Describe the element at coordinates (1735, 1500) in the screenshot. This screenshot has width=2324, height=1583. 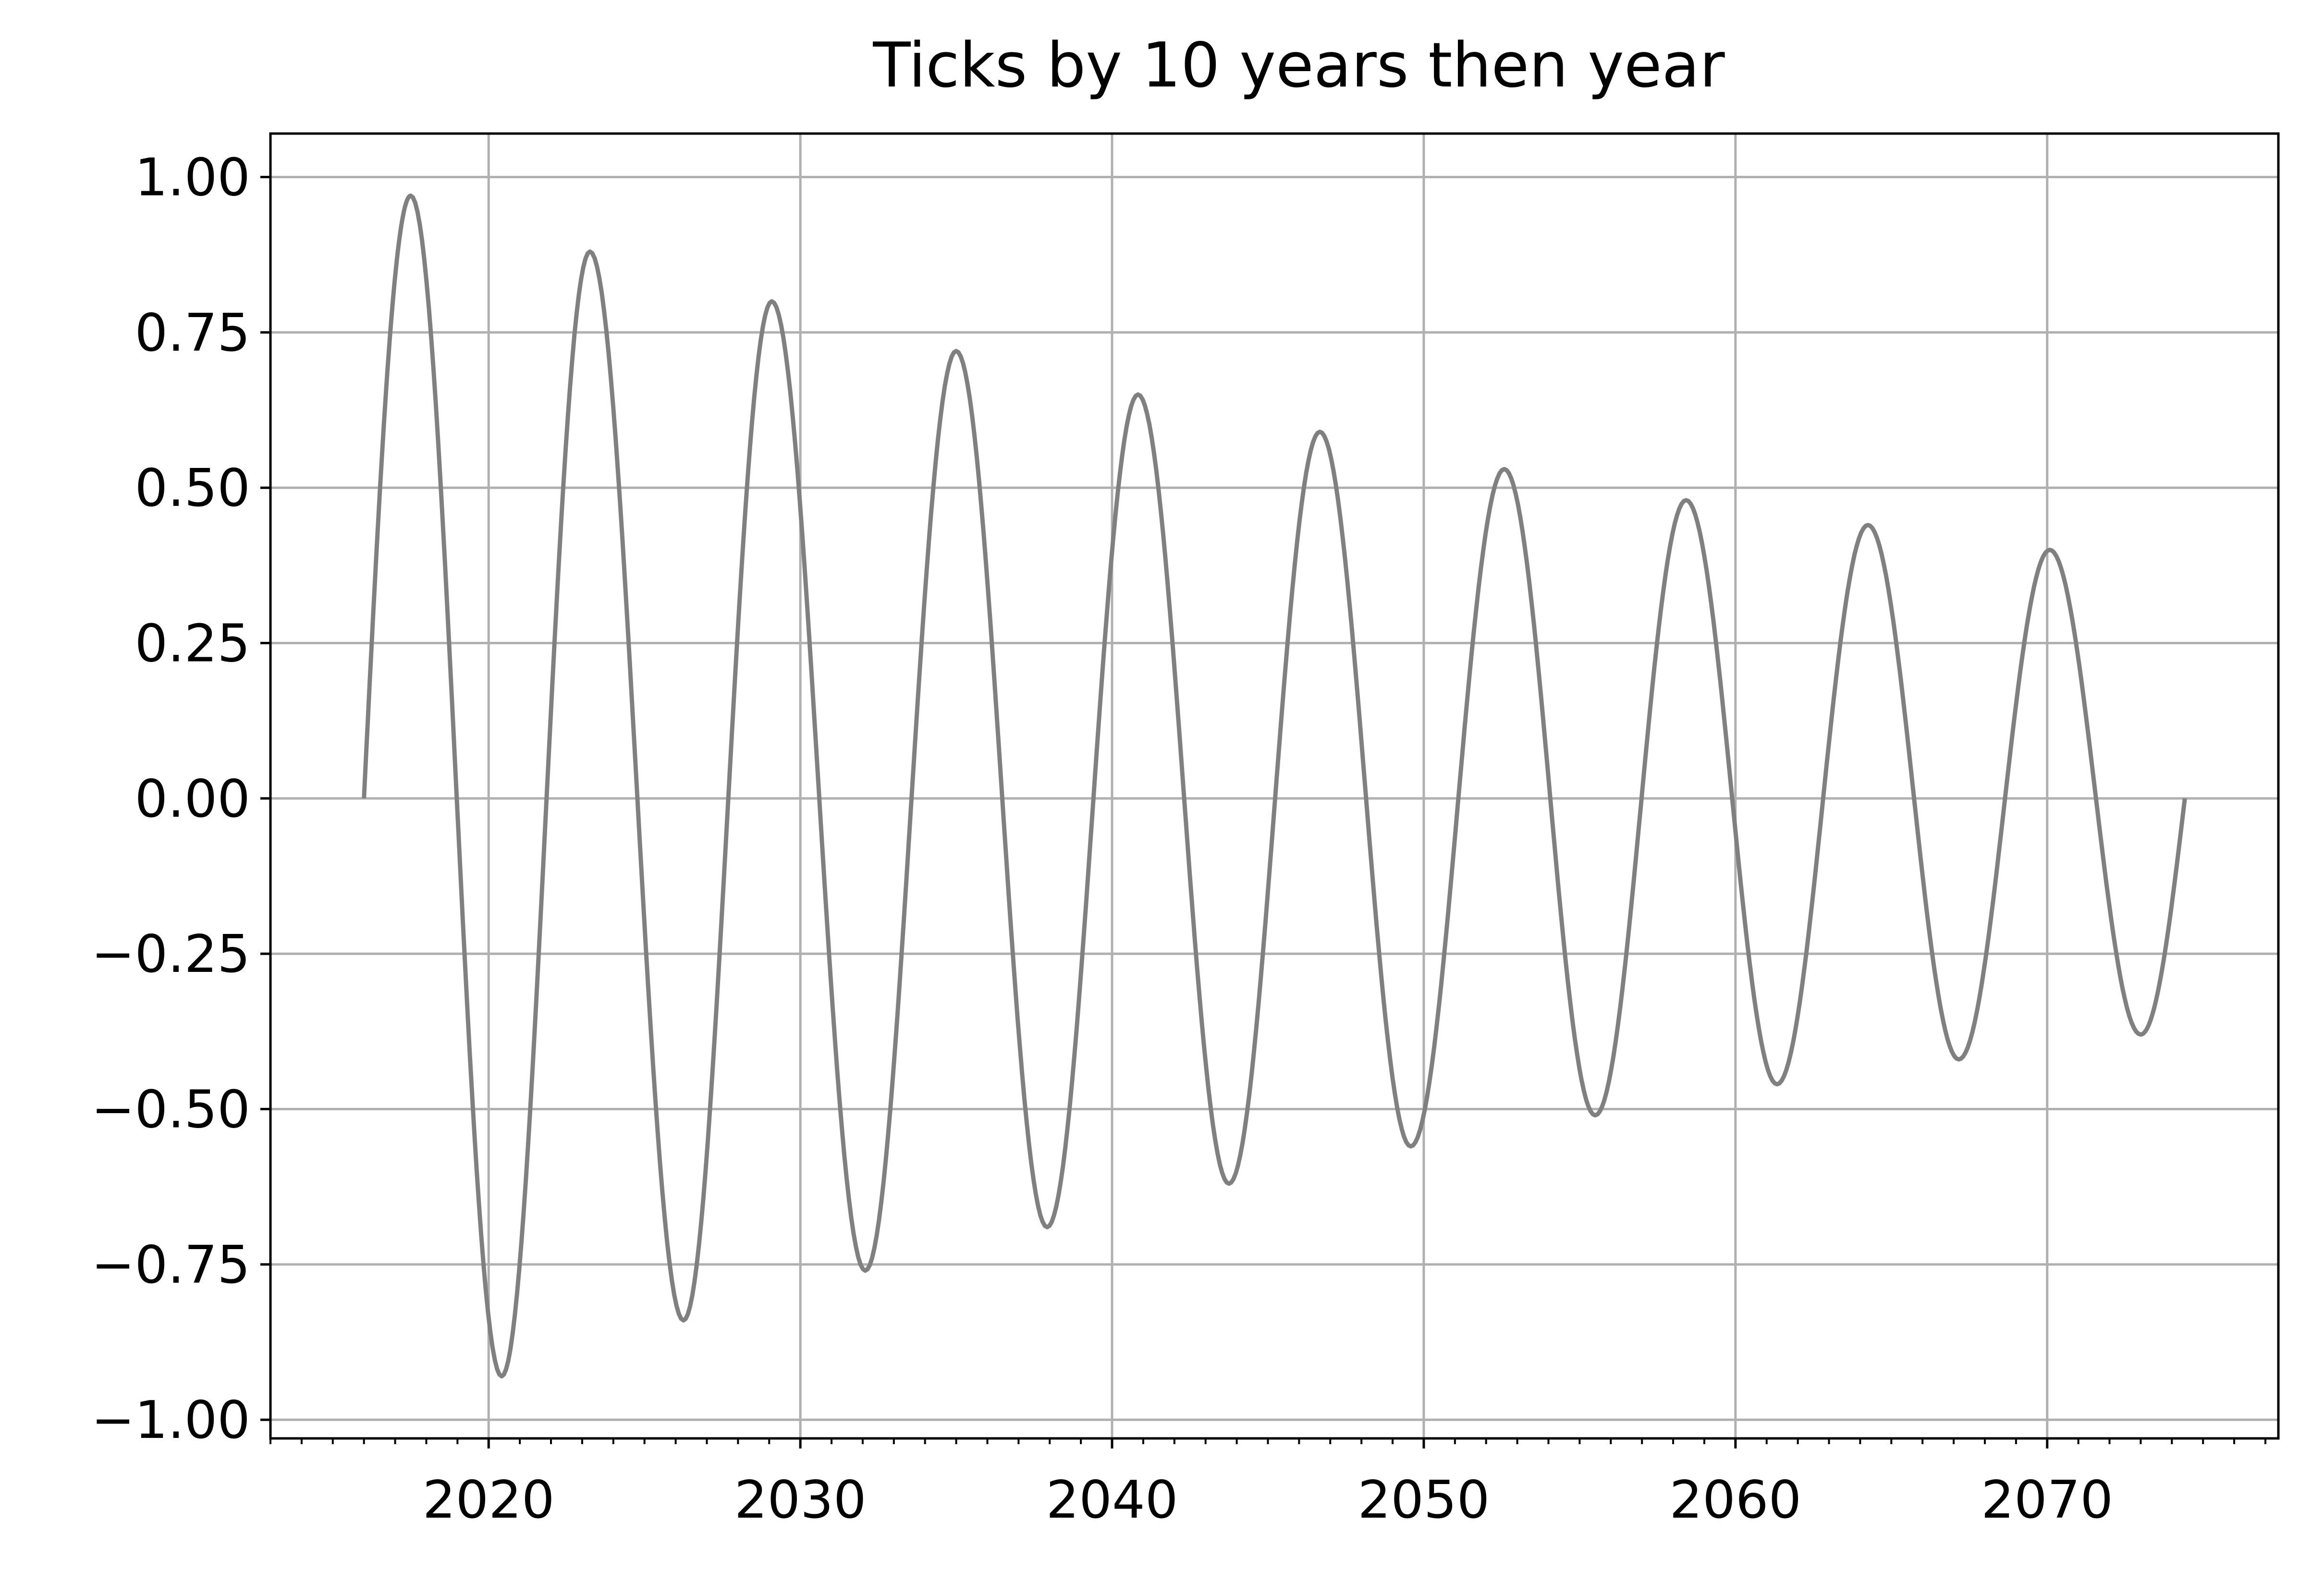
I see `x-tick-label: 2060` at that location.